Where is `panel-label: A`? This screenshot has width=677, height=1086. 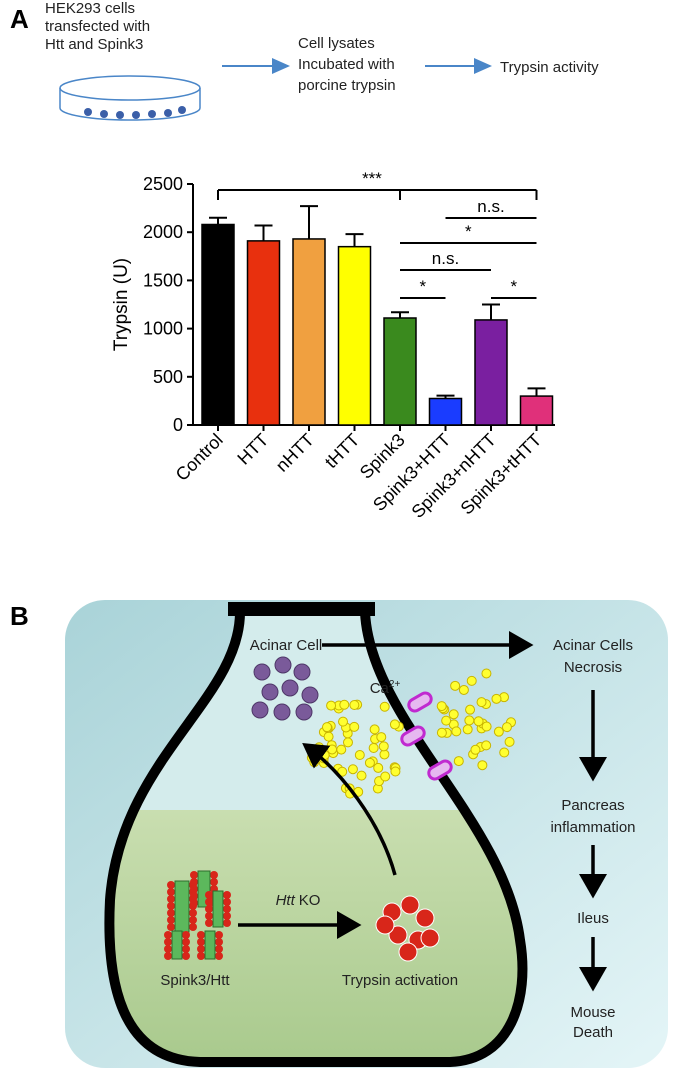 panel-label: A is located at coordinates (19, 19).